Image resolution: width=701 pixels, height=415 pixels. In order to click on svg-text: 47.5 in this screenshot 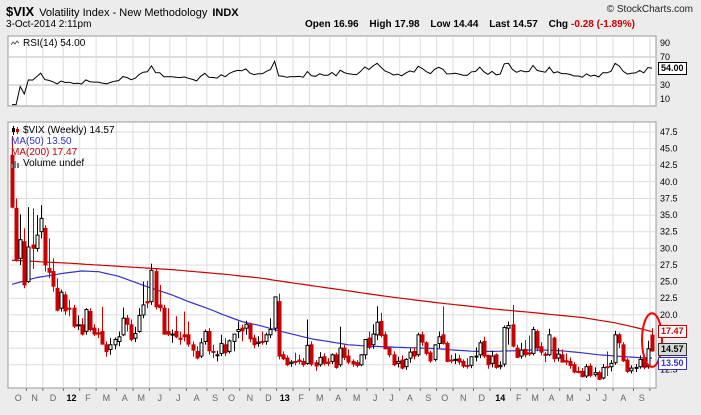, I will do `click(669, 132)`.